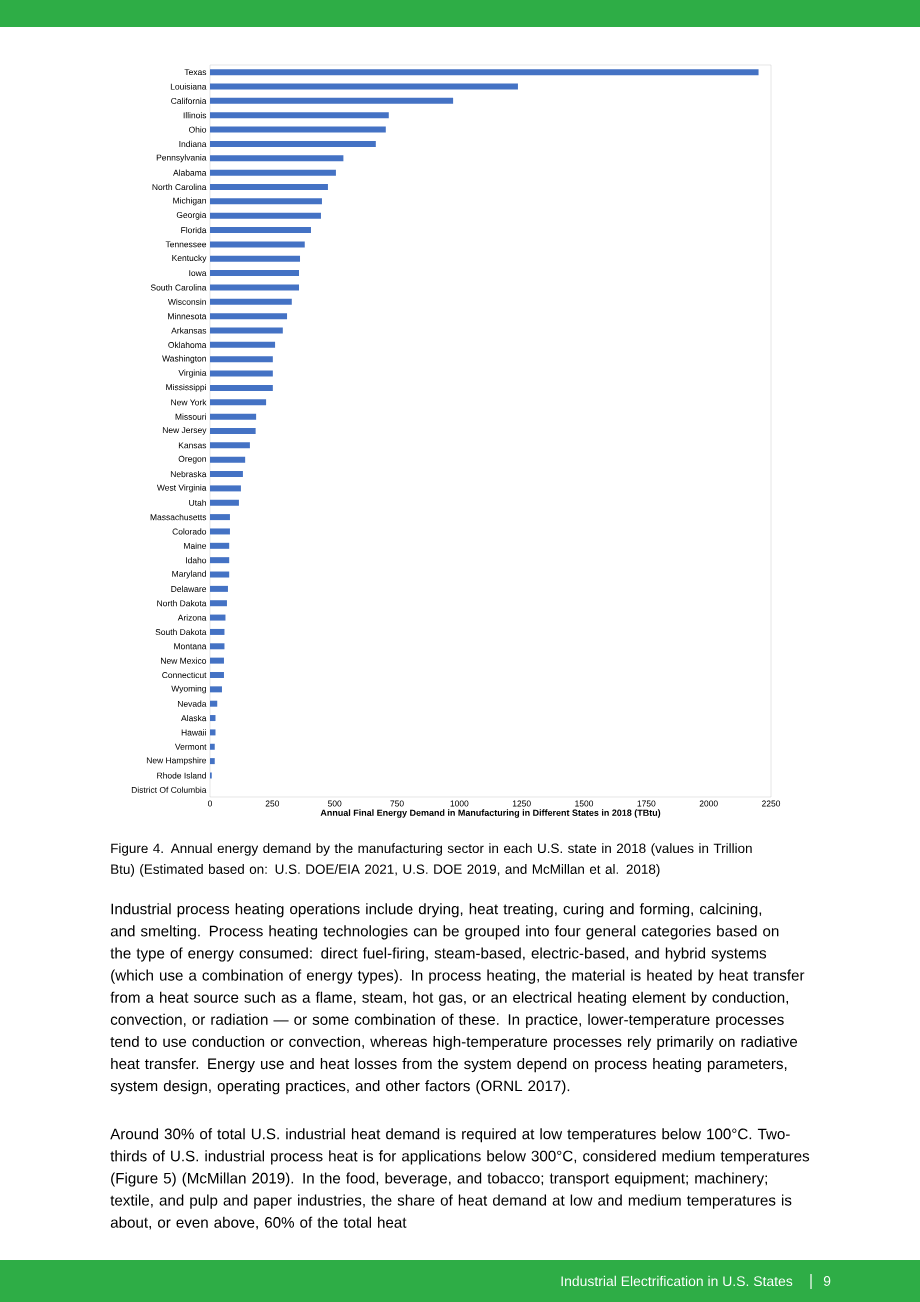  Describe the element at coordinates (169, 789) in the screenshot. I see `y-tick-label: District Of Columbia` at that location.